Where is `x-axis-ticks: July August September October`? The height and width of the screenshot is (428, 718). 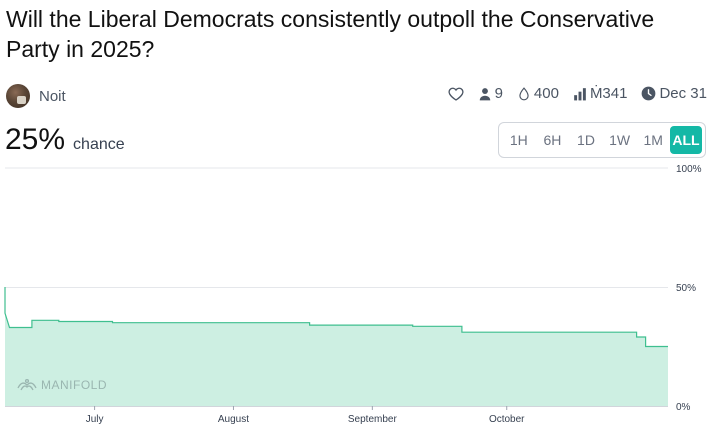
x-axis-ticks: July August September October is located at coordinates (305, 415).